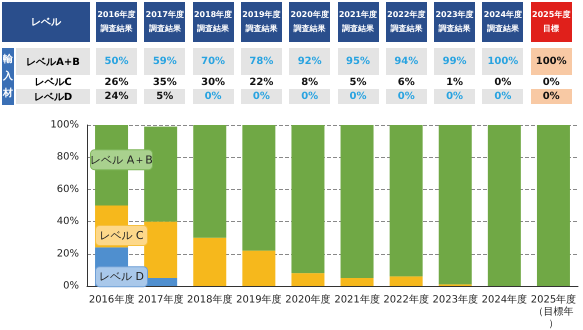 Image resolution: width=583 pixels, height=330 pixels. I want to click on x-tick-label: 2018年度, so click(209, 300).